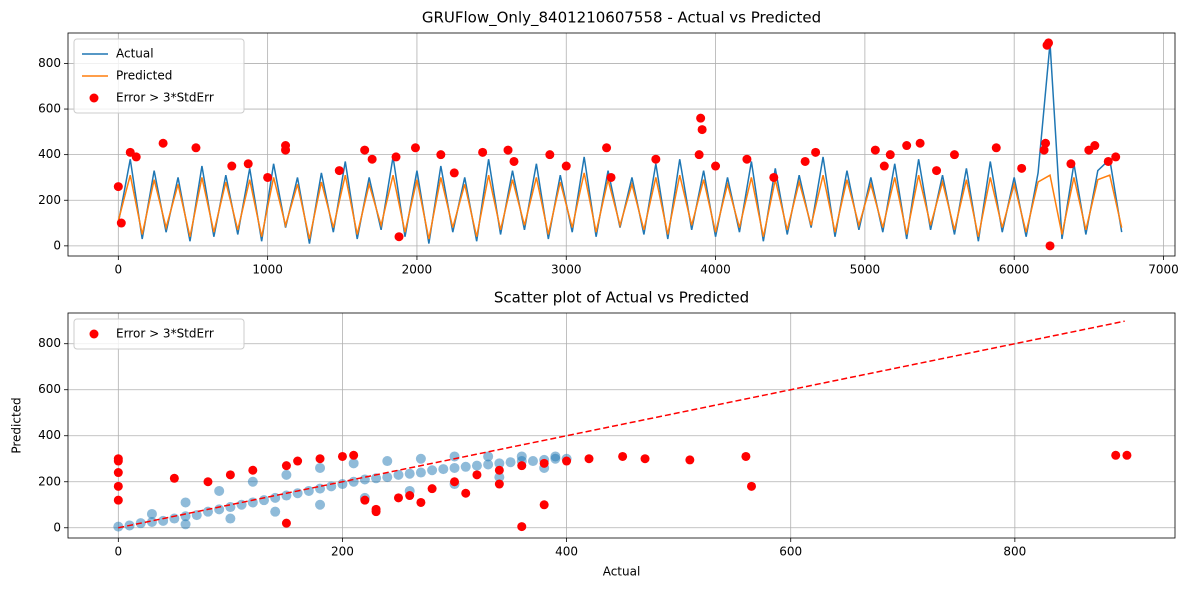 The image size is (1188, 590). I want to click on x-tick-label: 600, so click(790, 552).